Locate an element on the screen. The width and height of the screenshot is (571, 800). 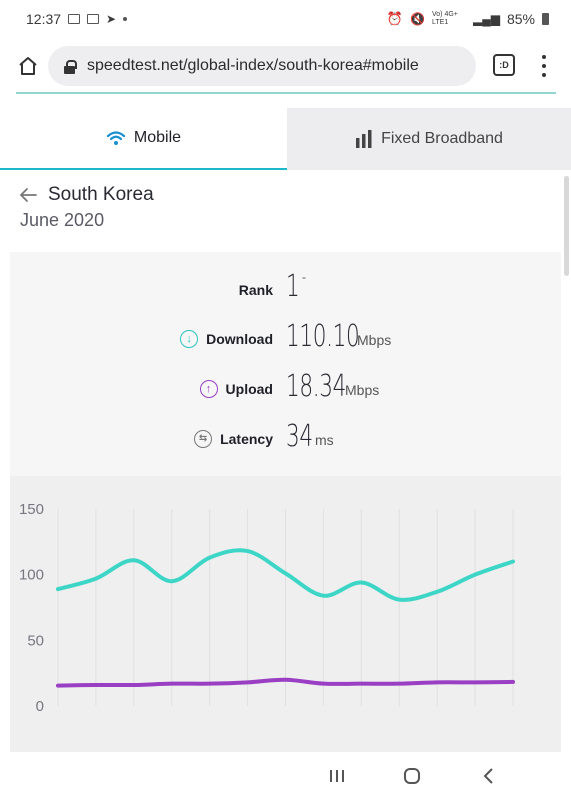
tab-mobile-label: Mobile is located at coordinates (157, 137).